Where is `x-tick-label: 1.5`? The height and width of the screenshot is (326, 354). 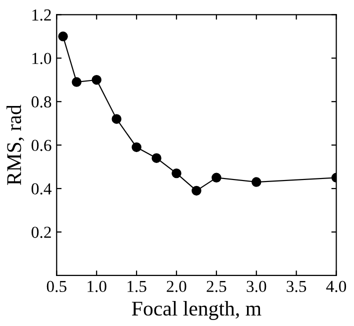 x-tick-label: 1.5 is located at coordinates (137, 286).